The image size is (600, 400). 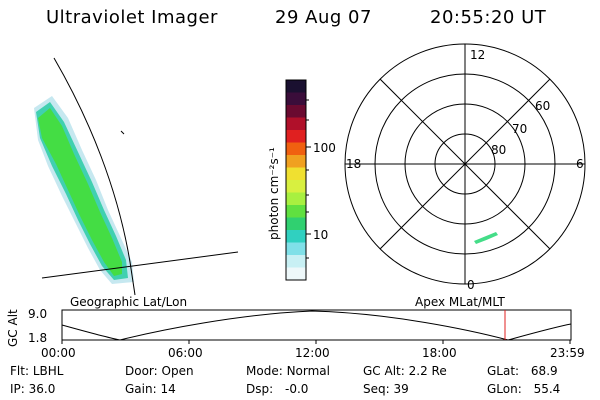 What do you see at coordinates (498, 150) in the screenshot?
I see `lat-label-80: 80` at bounding box center [498, 150].